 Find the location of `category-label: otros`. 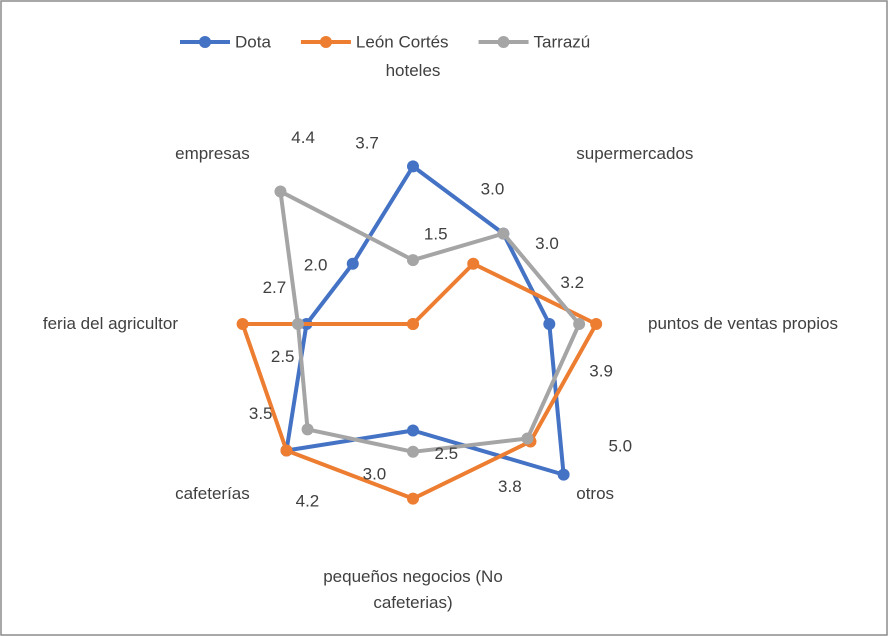

category-label: otros is located at coordinates (595, 493).